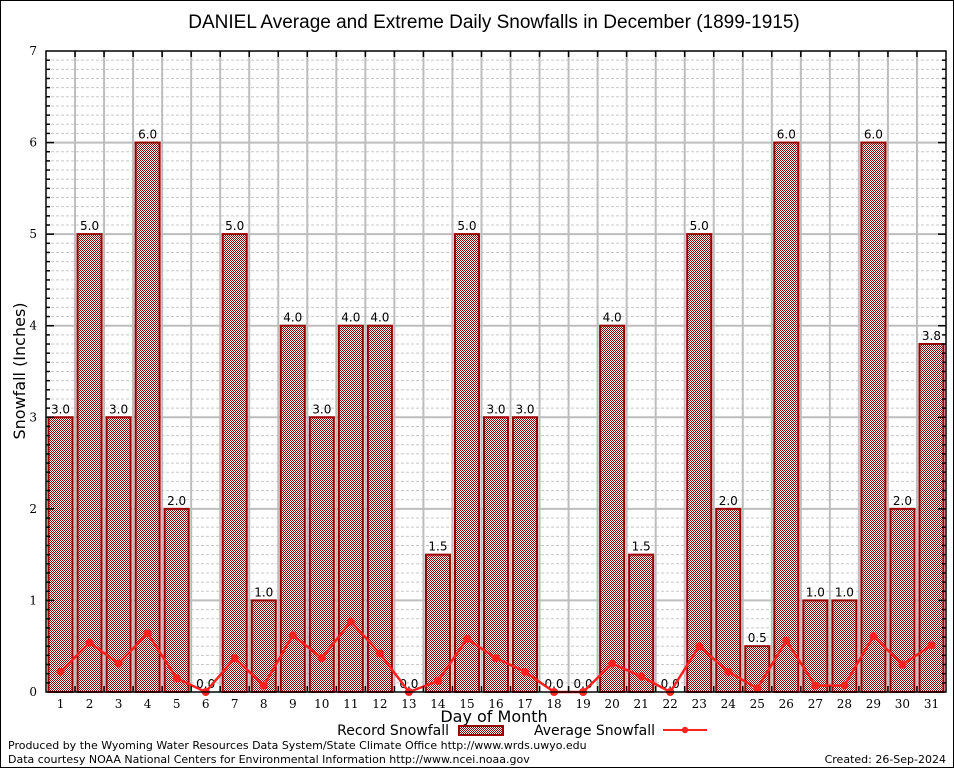 This screenshot has width=954, height=769. I want to click on x-tick-label: 9, so click(293, 704).